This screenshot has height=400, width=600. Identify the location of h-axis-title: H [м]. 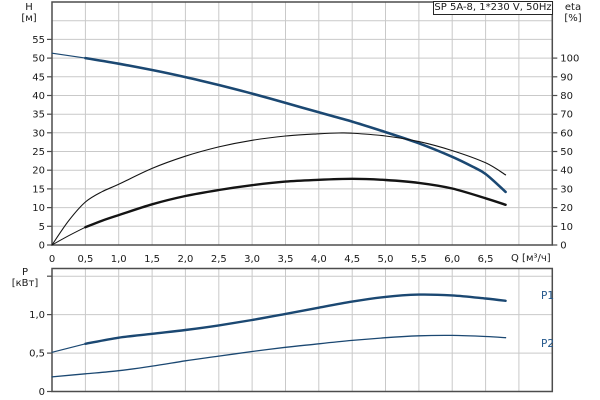
(29, 13).